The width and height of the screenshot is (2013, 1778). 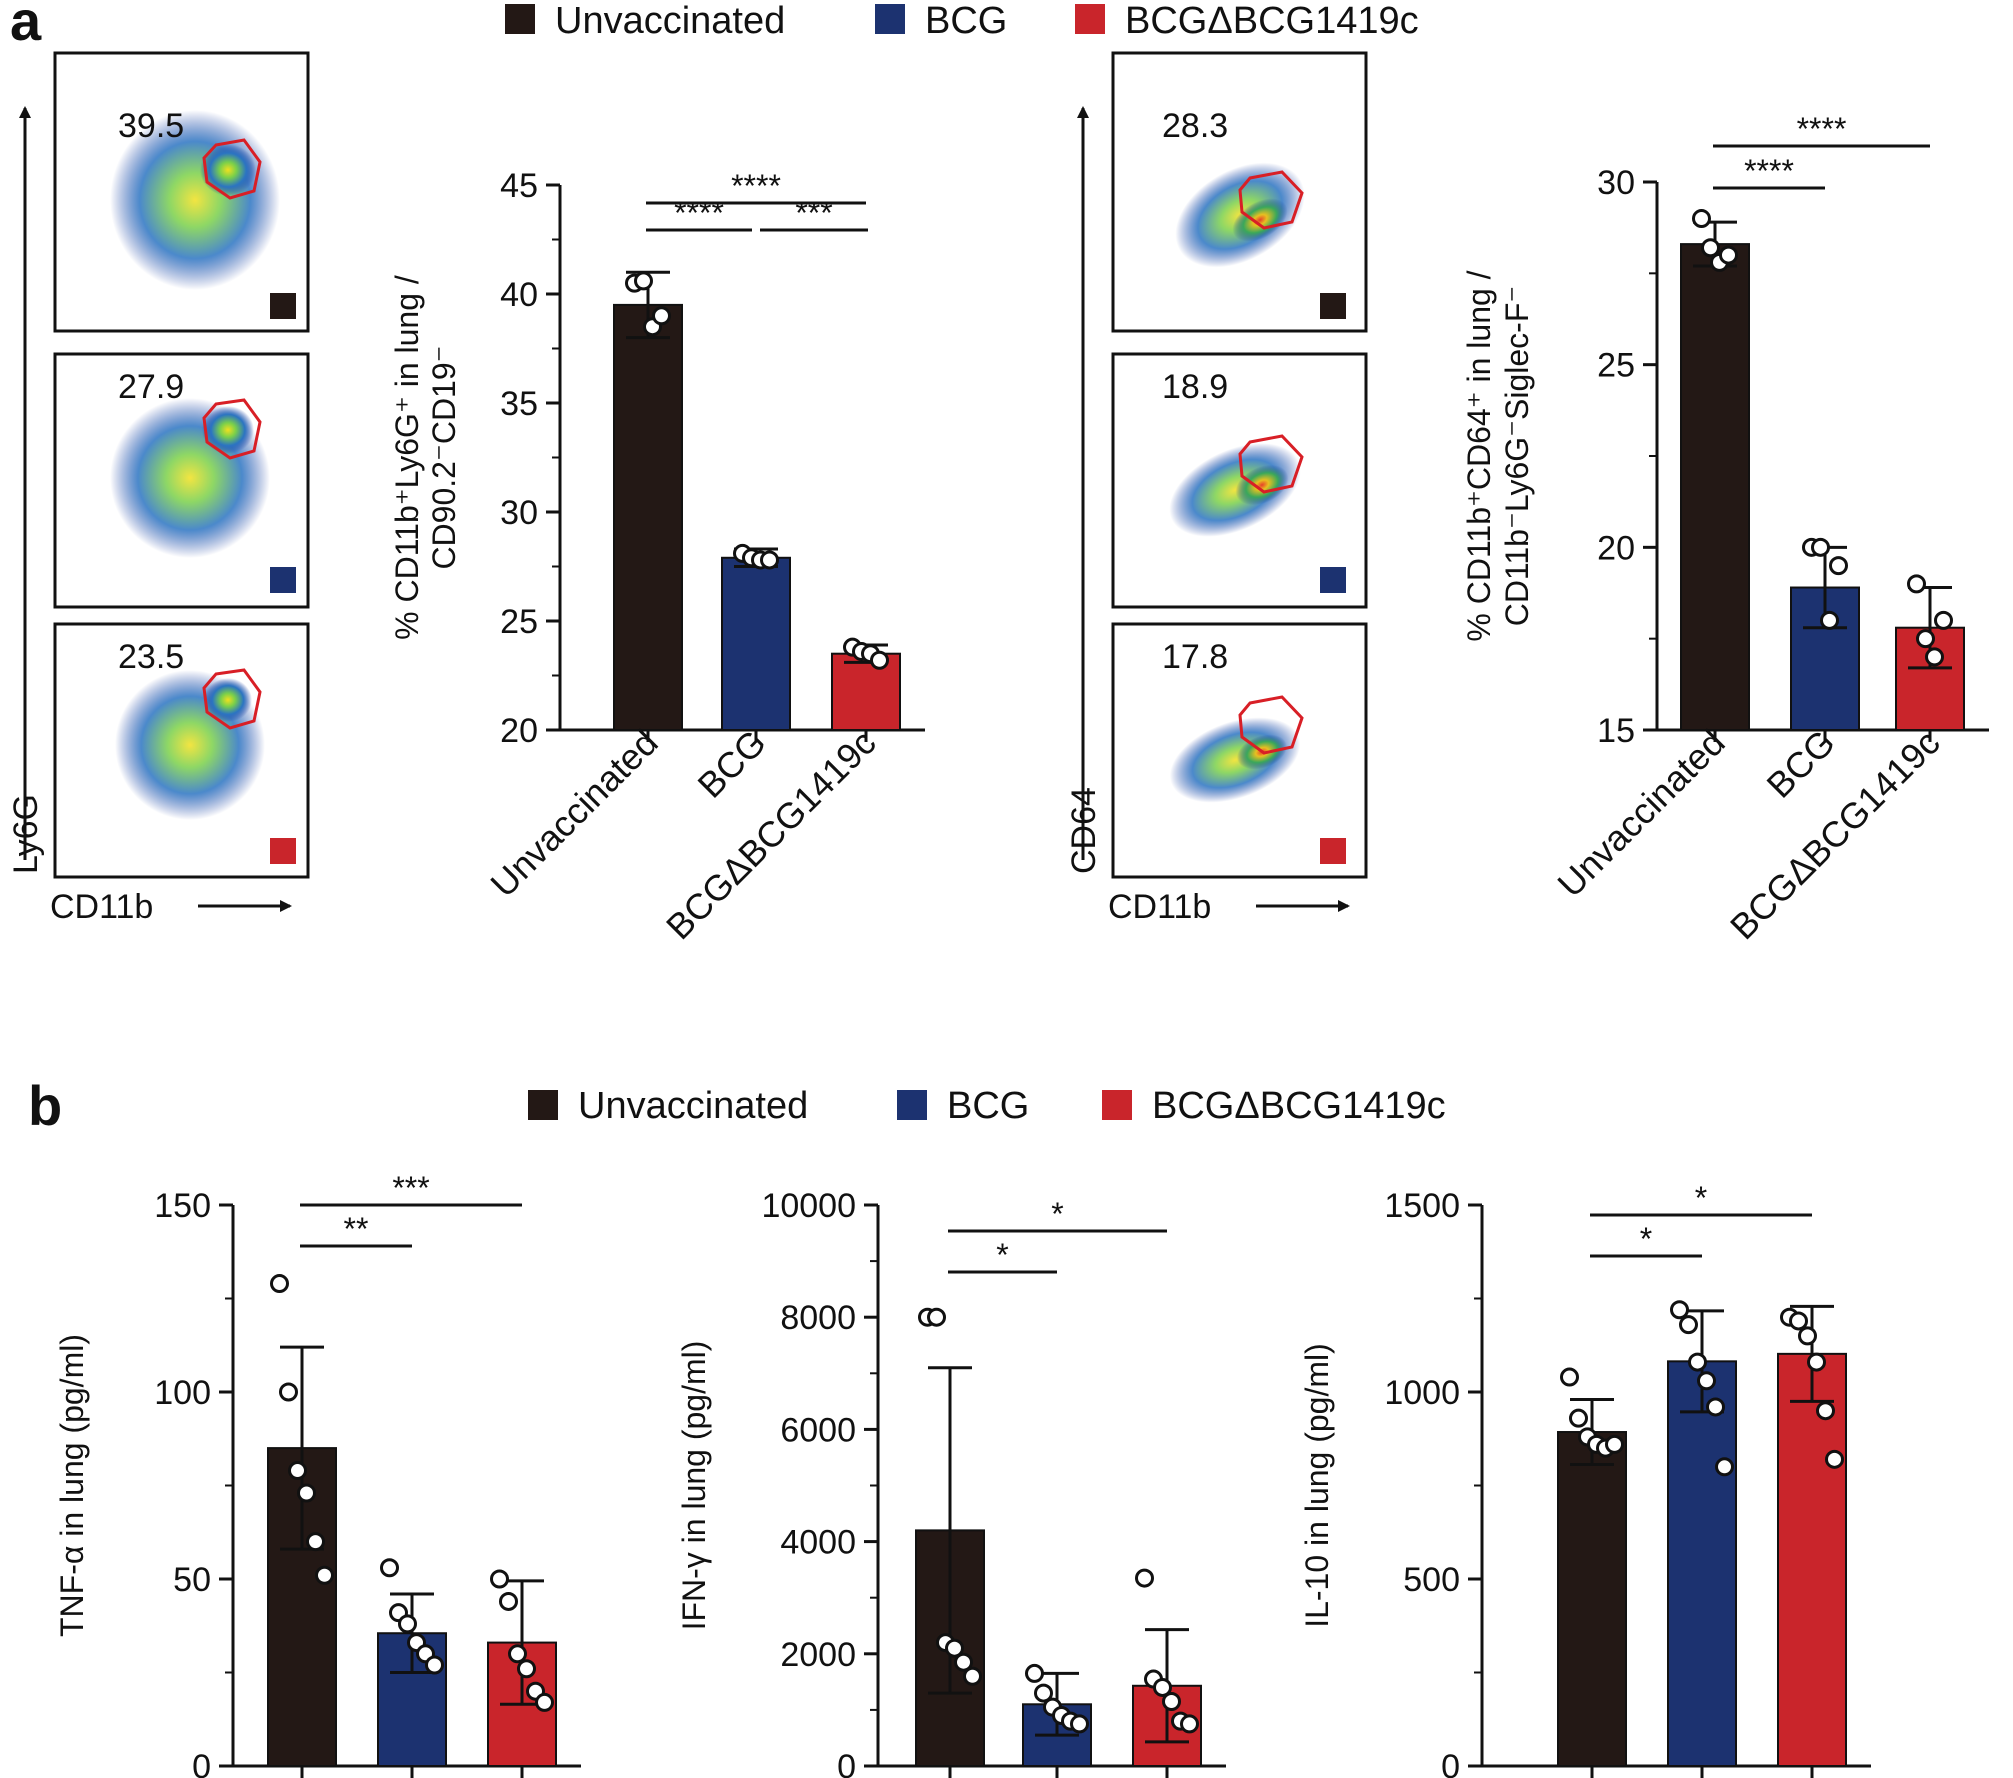 I want to click on flow-left-value-1: 39.5, so click(x=151, y=126).